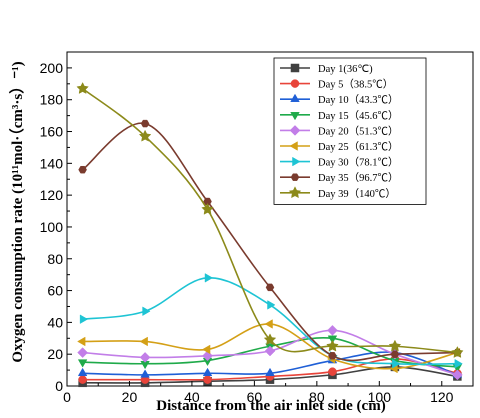  What do you see at coordinates (442, 397) in the screenshot?
I see `x-tick-label: 120` at bounding box center [442, 397].